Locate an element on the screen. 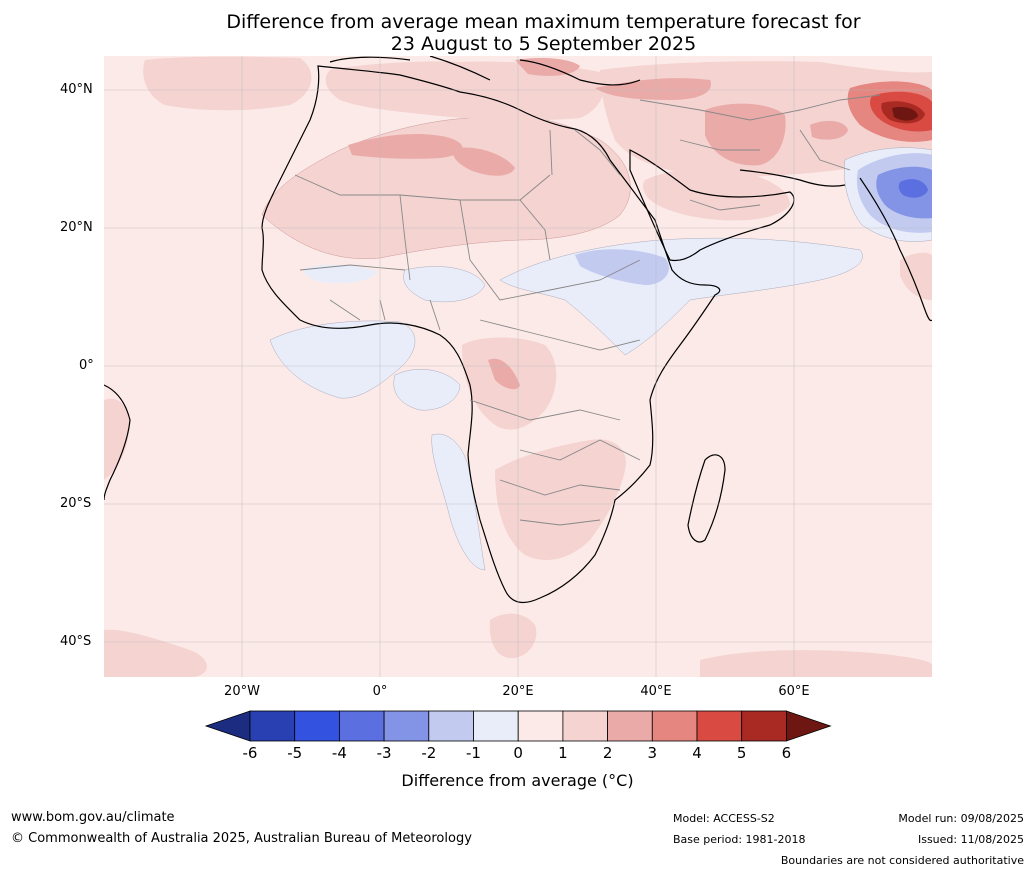 The height and width of the screenshot is (873, 1035). colorbar-tick-label: 5 is located at coordinates (741, 753).